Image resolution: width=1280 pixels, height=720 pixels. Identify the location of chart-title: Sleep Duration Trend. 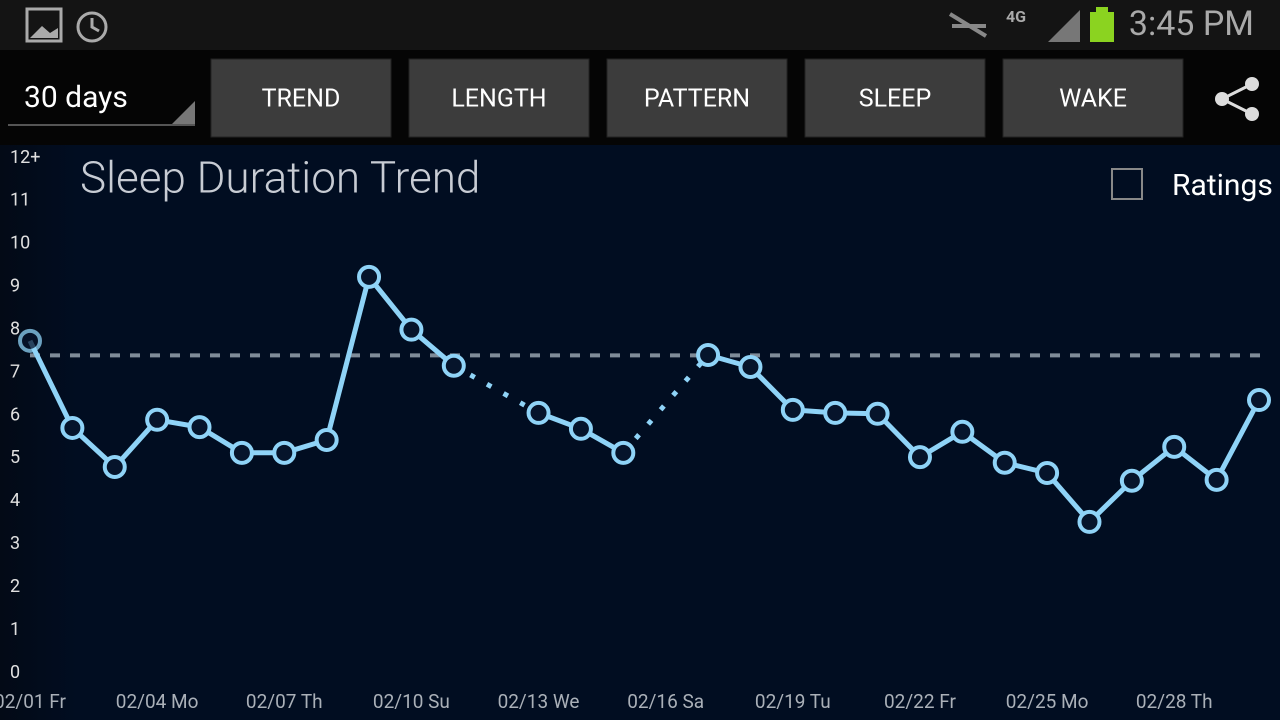
(280, 178).